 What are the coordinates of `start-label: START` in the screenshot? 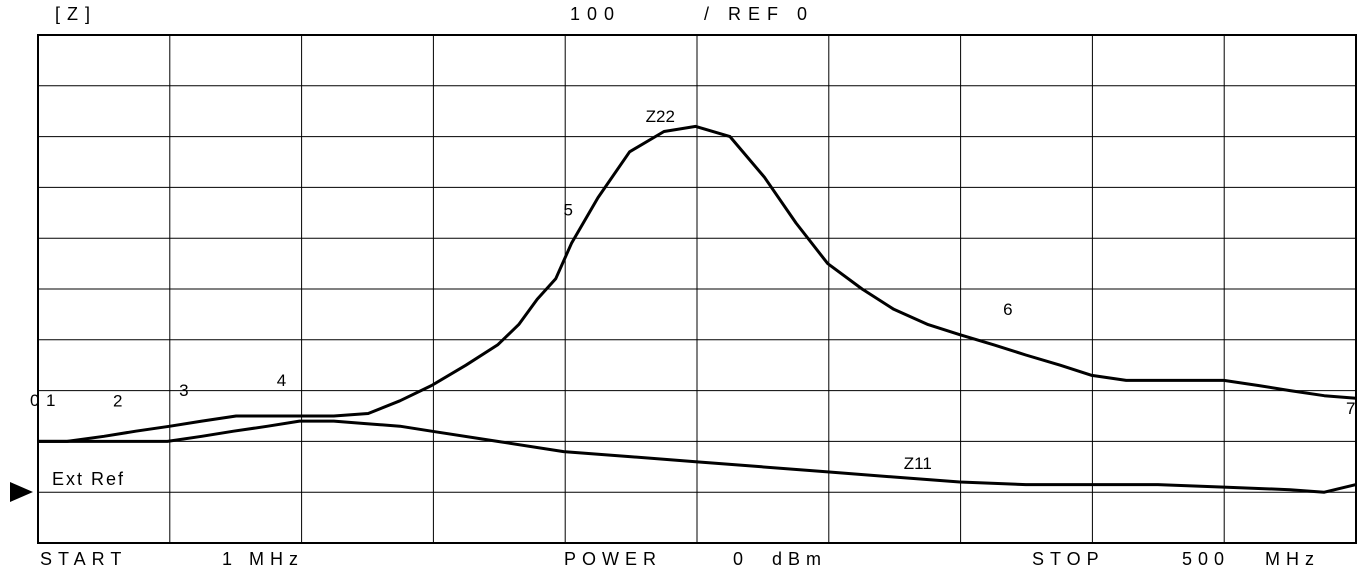 It's located at (84, 559).